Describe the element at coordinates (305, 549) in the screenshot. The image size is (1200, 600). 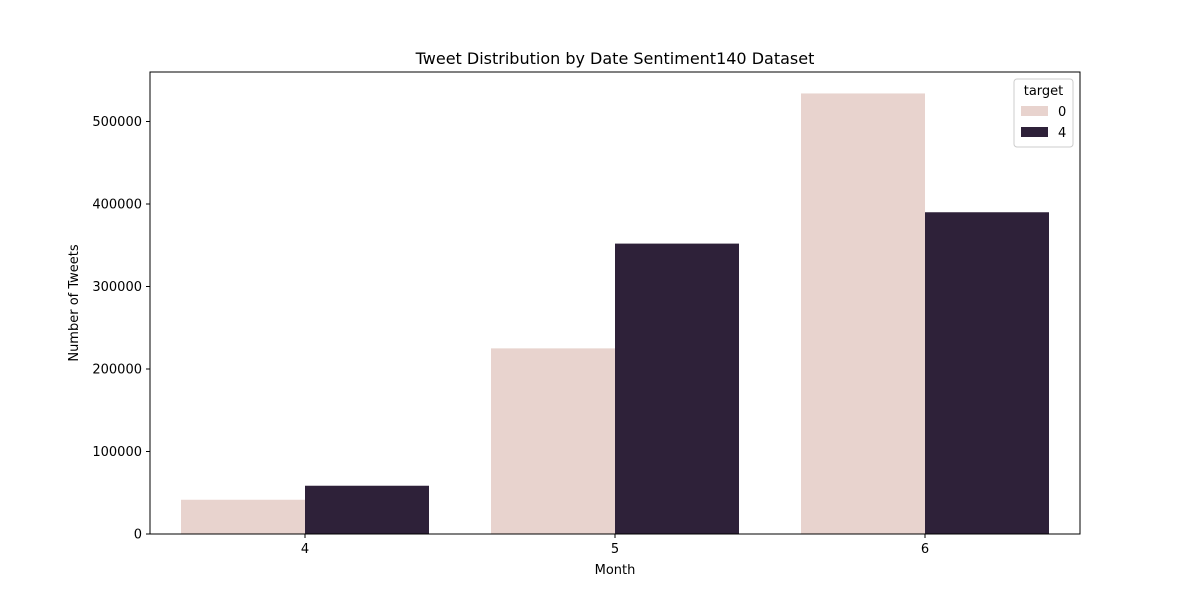
I see `x-tick-label: 4` at that location.